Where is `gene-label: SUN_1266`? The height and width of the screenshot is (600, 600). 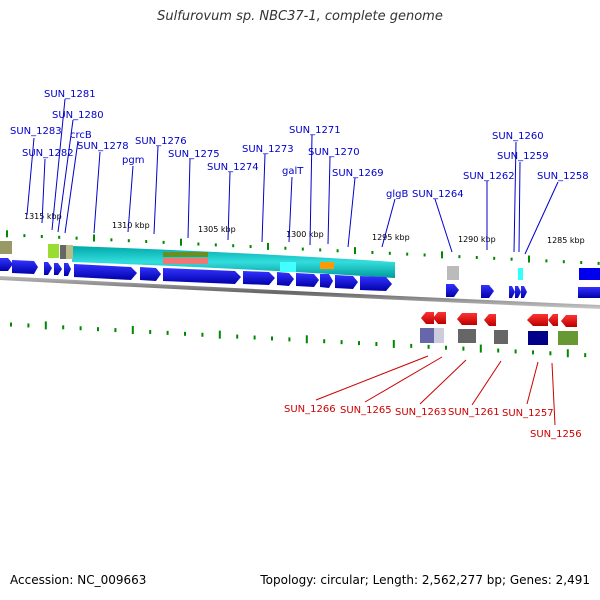 gene-label: SUN_1266 is located at coordinates (310, 409).